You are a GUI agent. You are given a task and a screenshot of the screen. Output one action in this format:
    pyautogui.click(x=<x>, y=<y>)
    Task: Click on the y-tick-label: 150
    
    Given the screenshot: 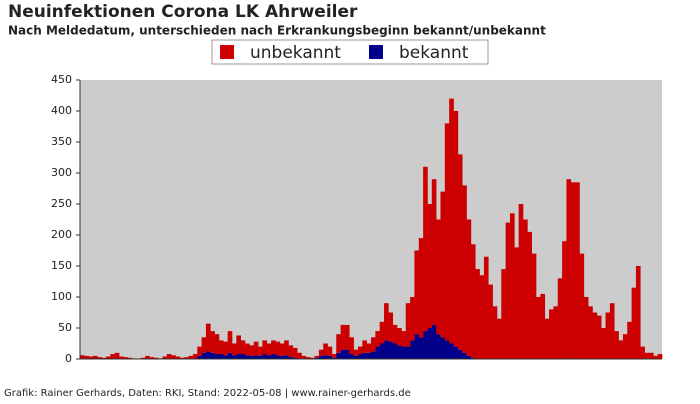 What is the action you would take?
    pyautogui.click(x=61, y=265)
    